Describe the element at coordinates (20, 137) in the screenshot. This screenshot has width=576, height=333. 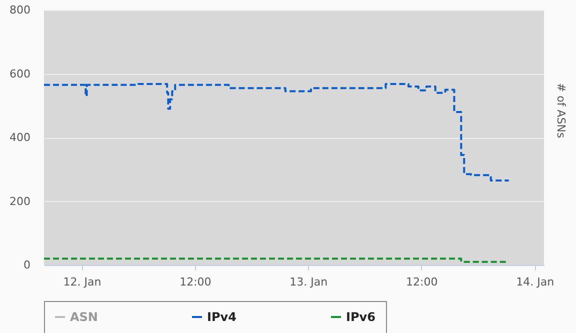
I see `y-tick-label: 400` at that location.